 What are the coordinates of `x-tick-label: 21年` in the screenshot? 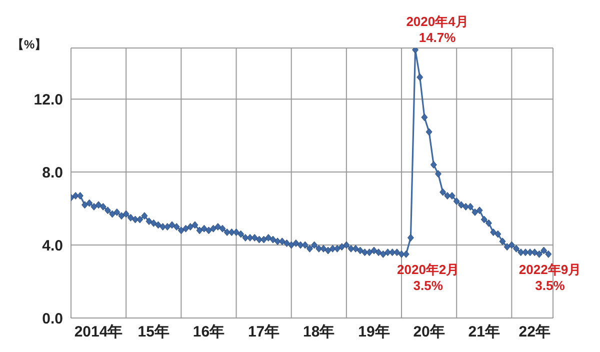 It's located at (484, 332).